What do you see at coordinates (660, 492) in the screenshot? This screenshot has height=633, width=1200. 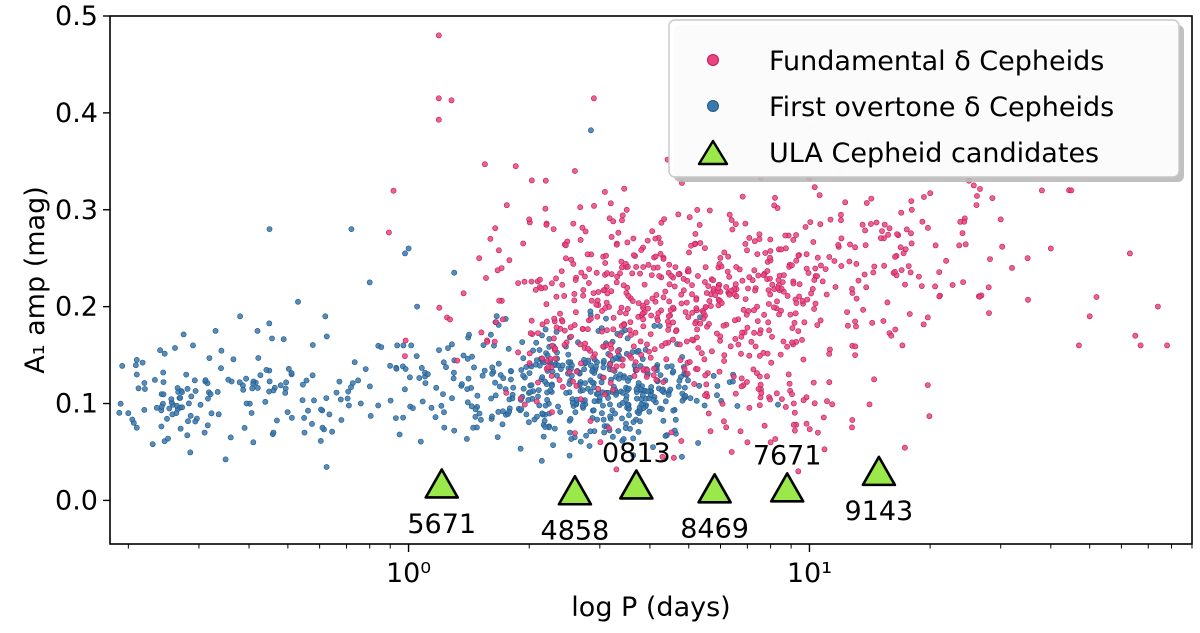 I see `ula-candidates-points: 5671 4858 0813 8469 7671 9143` at bounding box center [660, 492].